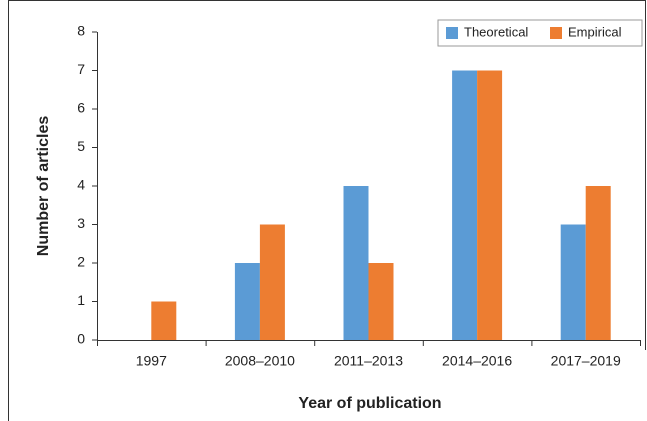 This screenshot has height=421, width=647. I want to click on x-tick-label: 2017–2019, so click(586, 361).